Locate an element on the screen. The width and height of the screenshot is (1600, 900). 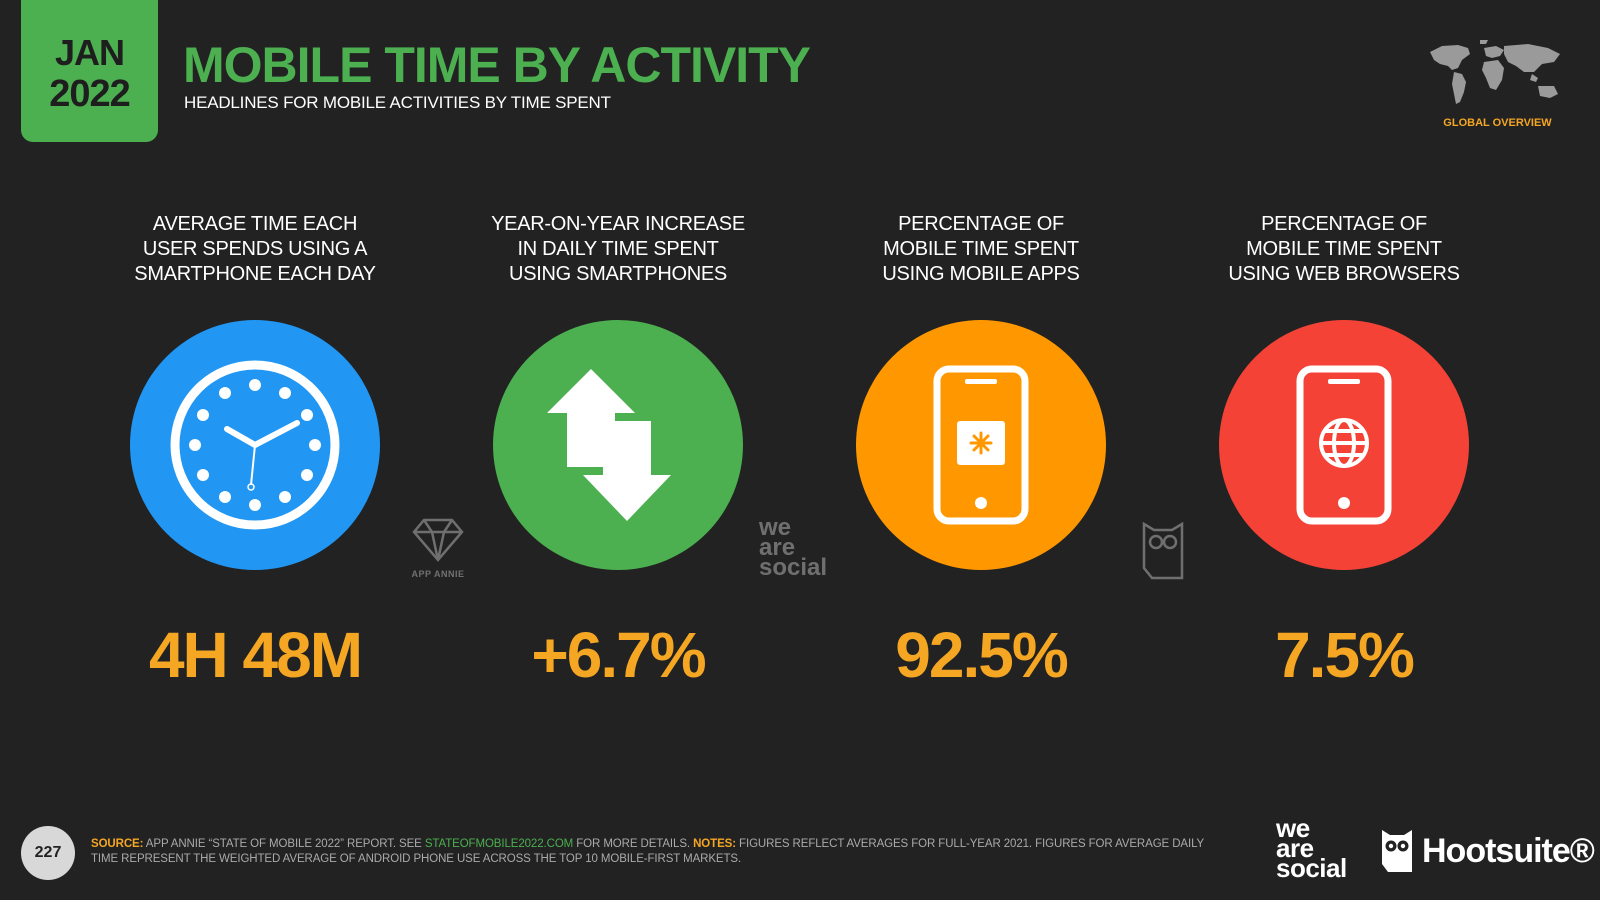
we-are-social-logo: we are social is located at coordinates (1311, 848).